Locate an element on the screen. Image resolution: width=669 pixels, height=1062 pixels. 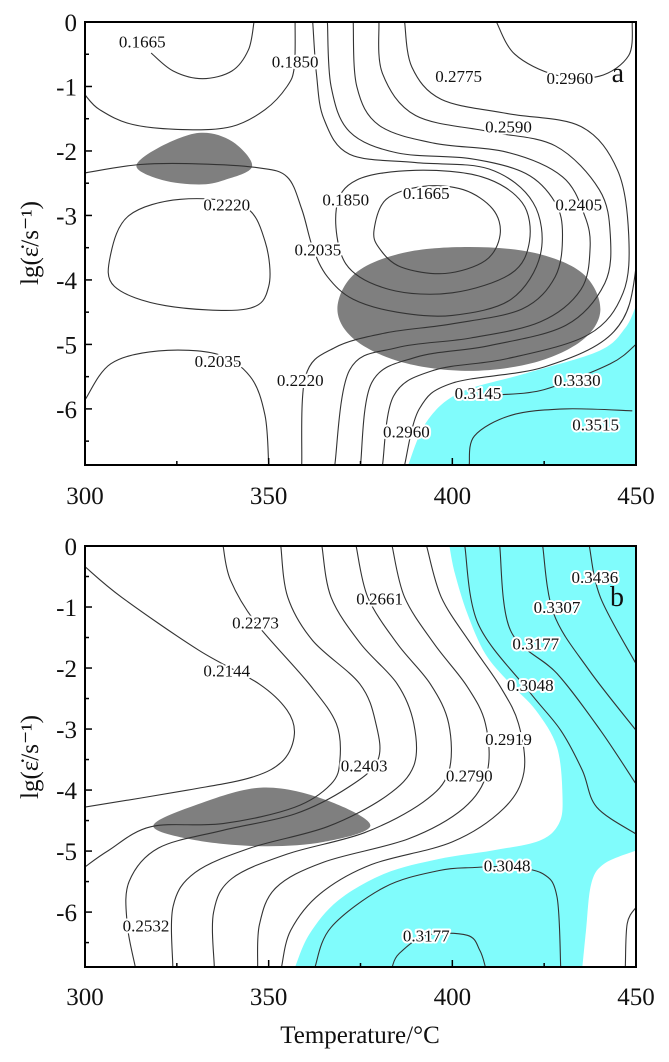
contour-label: 0.2273 is located at coordinates (255, 622).